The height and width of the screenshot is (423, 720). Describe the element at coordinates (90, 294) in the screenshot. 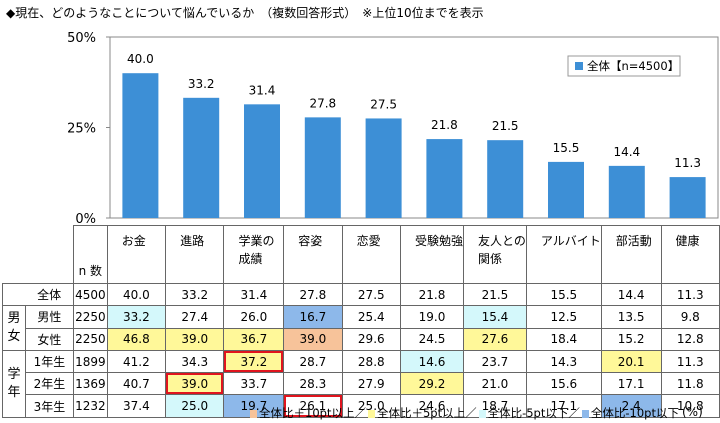

I see `row-n: 4500` at that location.